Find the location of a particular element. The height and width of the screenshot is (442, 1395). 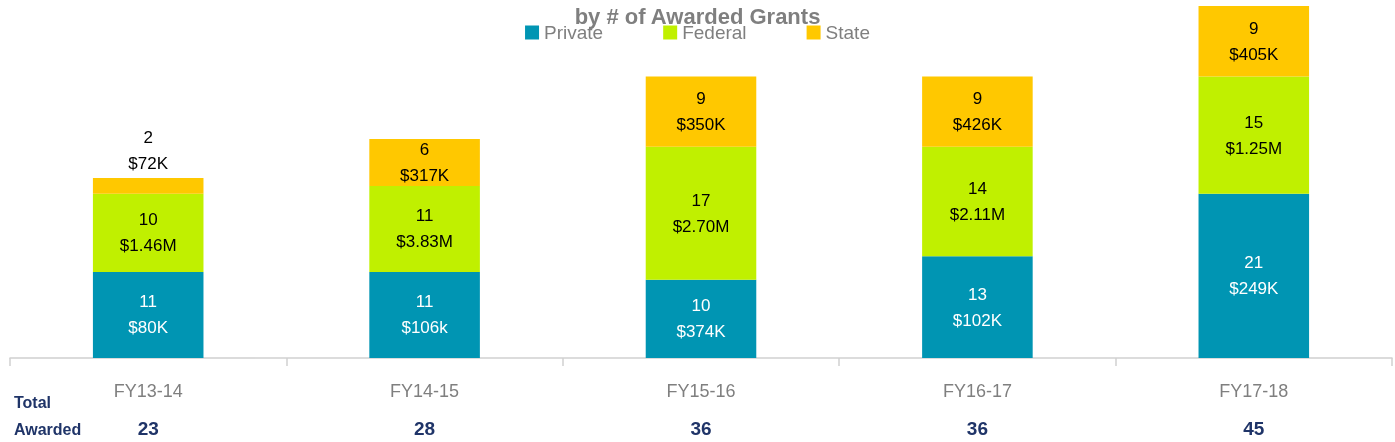

data-label: 14 $2.11M is located at coordinates (977, 202).